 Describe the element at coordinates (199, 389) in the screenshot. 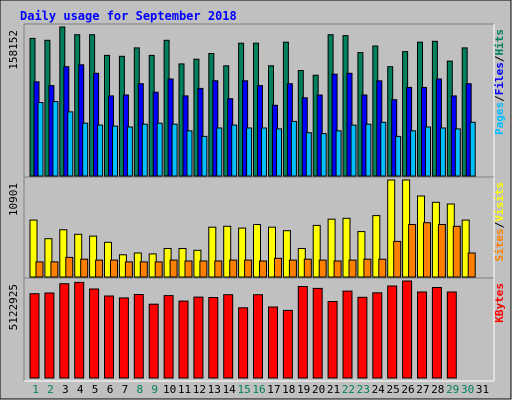

I see `x-tick-label-day-12: 12` at that location.